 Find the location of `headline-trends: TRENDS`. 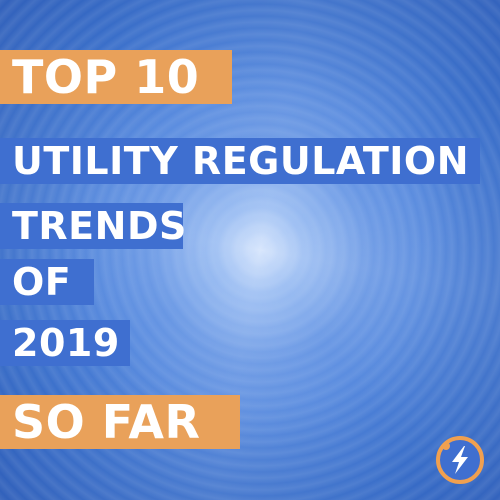

headline-trends: TRENDS is located at coordinates (93, 226).